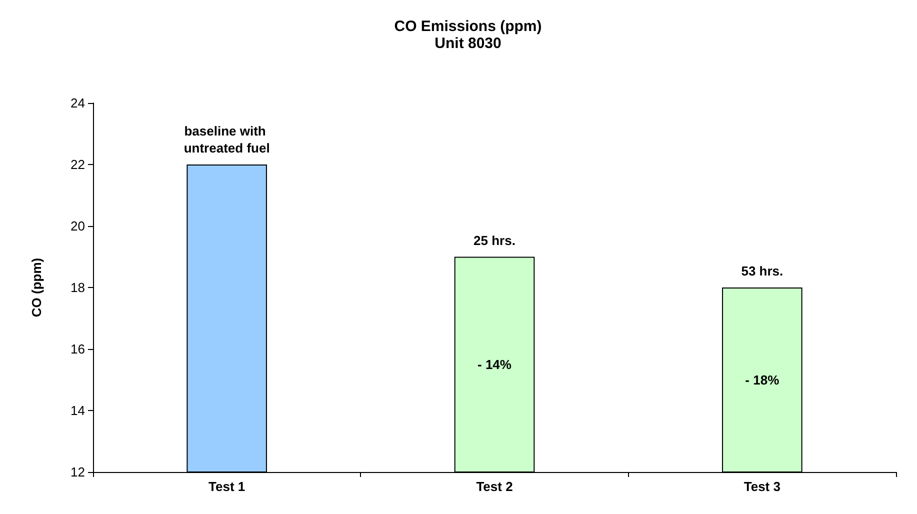 The height and width of the screenshot is (514, 917). Describe the element at coordinates (227, 486) in the screenshot. I see `x-tick-label: Test 1` at that location.